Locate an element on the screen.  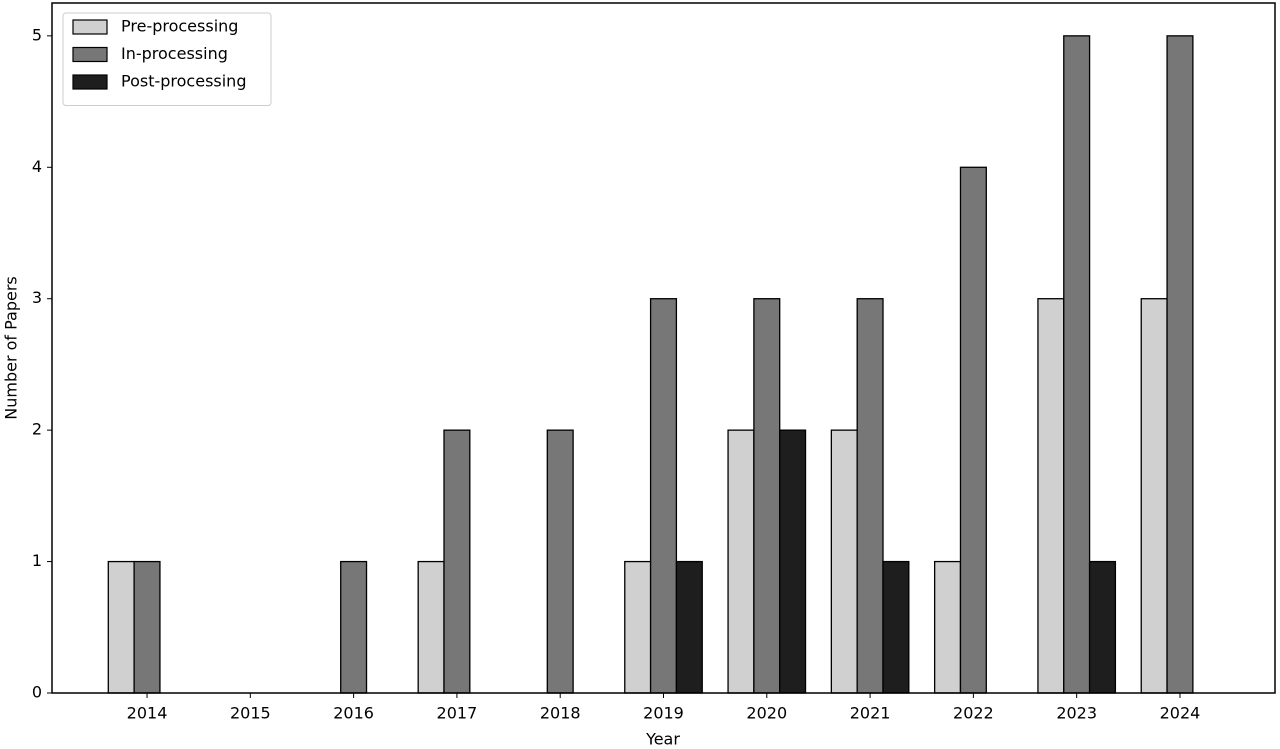
x-tick-label: 2015 is located at coordinates (250, 713).